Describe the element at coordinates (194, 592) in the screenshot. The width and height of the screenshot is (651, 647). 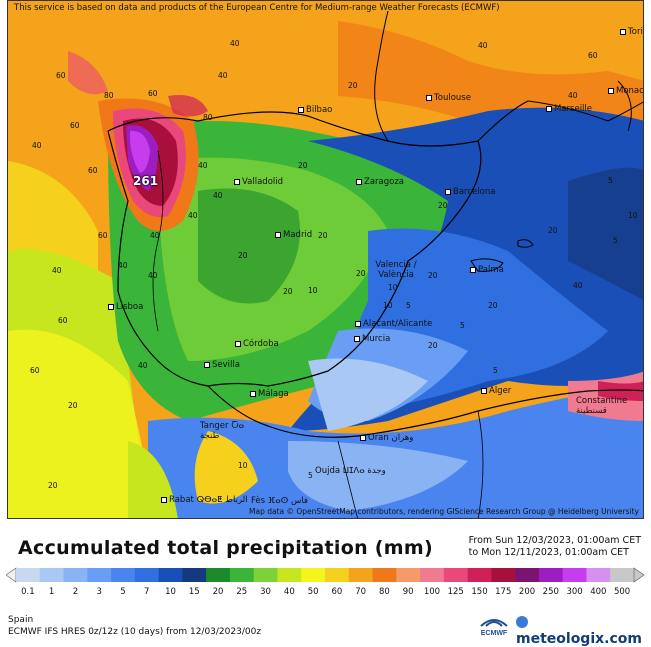
I see `scale-tick-label: 15` at that location.